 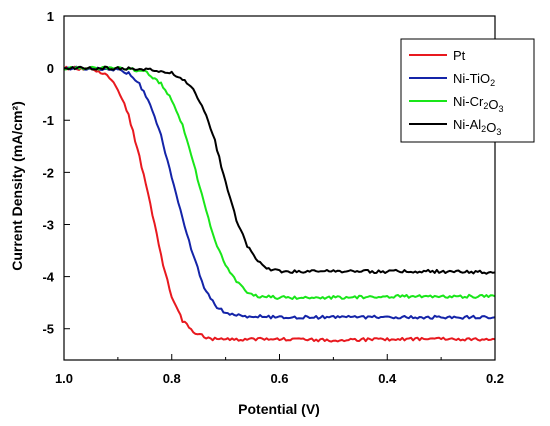 What do you see at coordinates (478, 104) in the screenshot?
I see `legend-label-2: Ni-Cr2O3` at bounding box center [478, 104].